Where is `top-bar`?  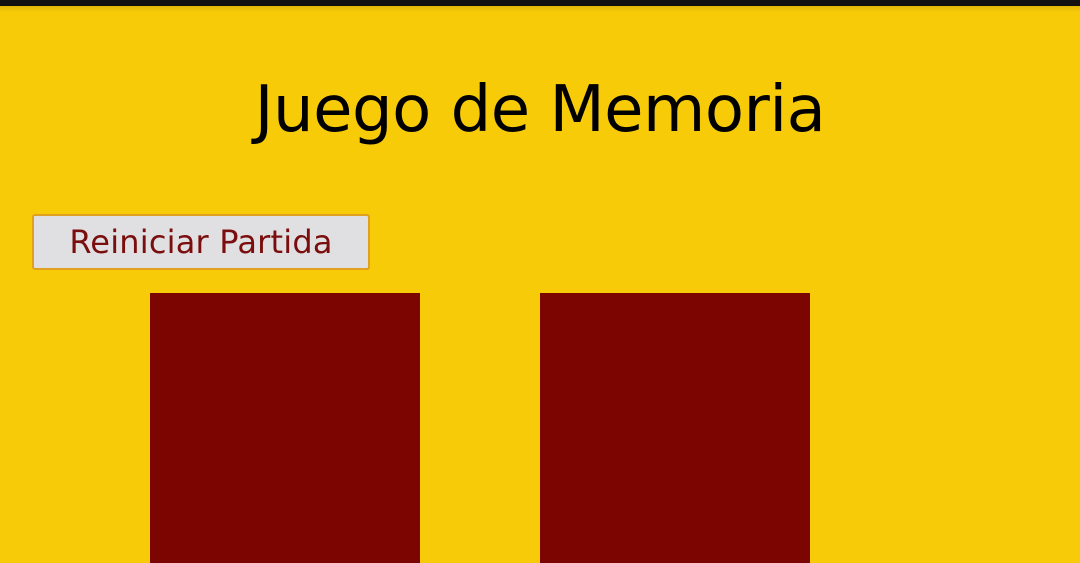
top-bar is located at coordinates (540, 3).